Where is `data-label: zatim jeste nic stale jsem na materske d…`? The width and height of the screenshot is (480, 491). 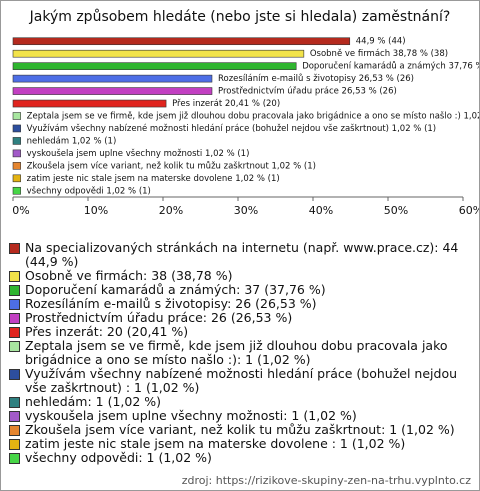 data-label: zatim jeste nic stale jsem na materske d… is located at coordinates (153, 179).